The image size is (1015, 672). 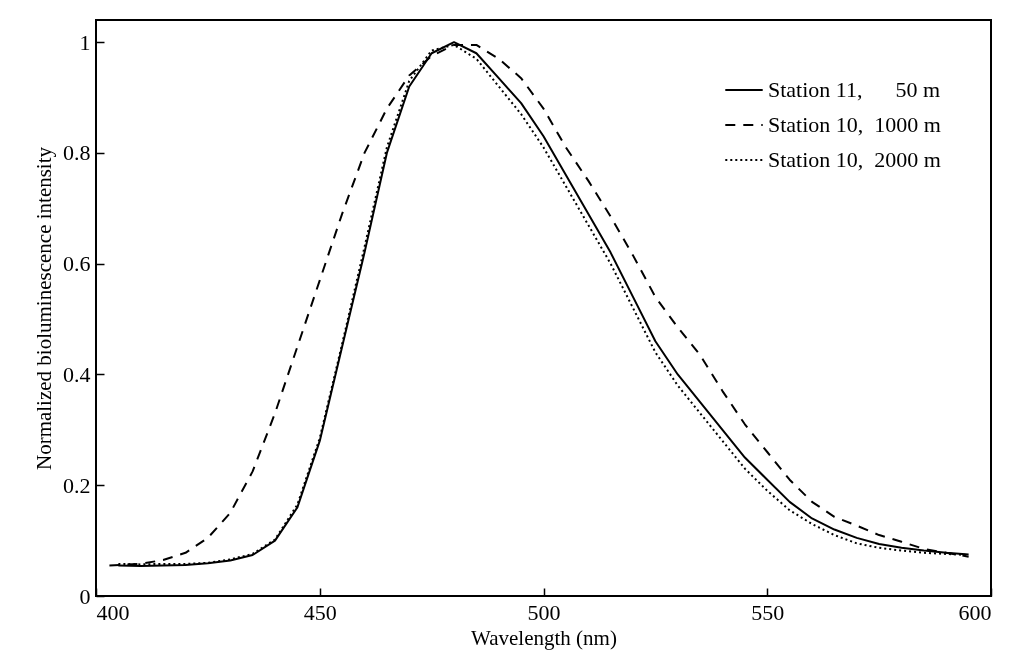 What do you see at coordinates (854, 159) in the screenshot?
I see `legend-label: Station 10, 2000 m` at bounding box center [854, 159].